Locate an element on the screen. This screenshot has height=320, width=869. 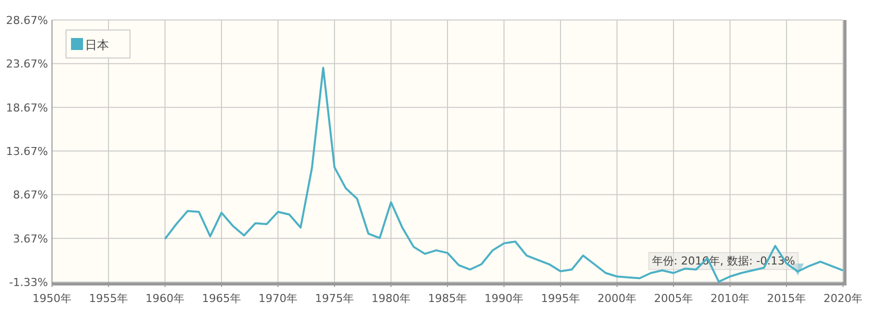
x-tick-label: 2000年 is located at coordinates (617, 298).